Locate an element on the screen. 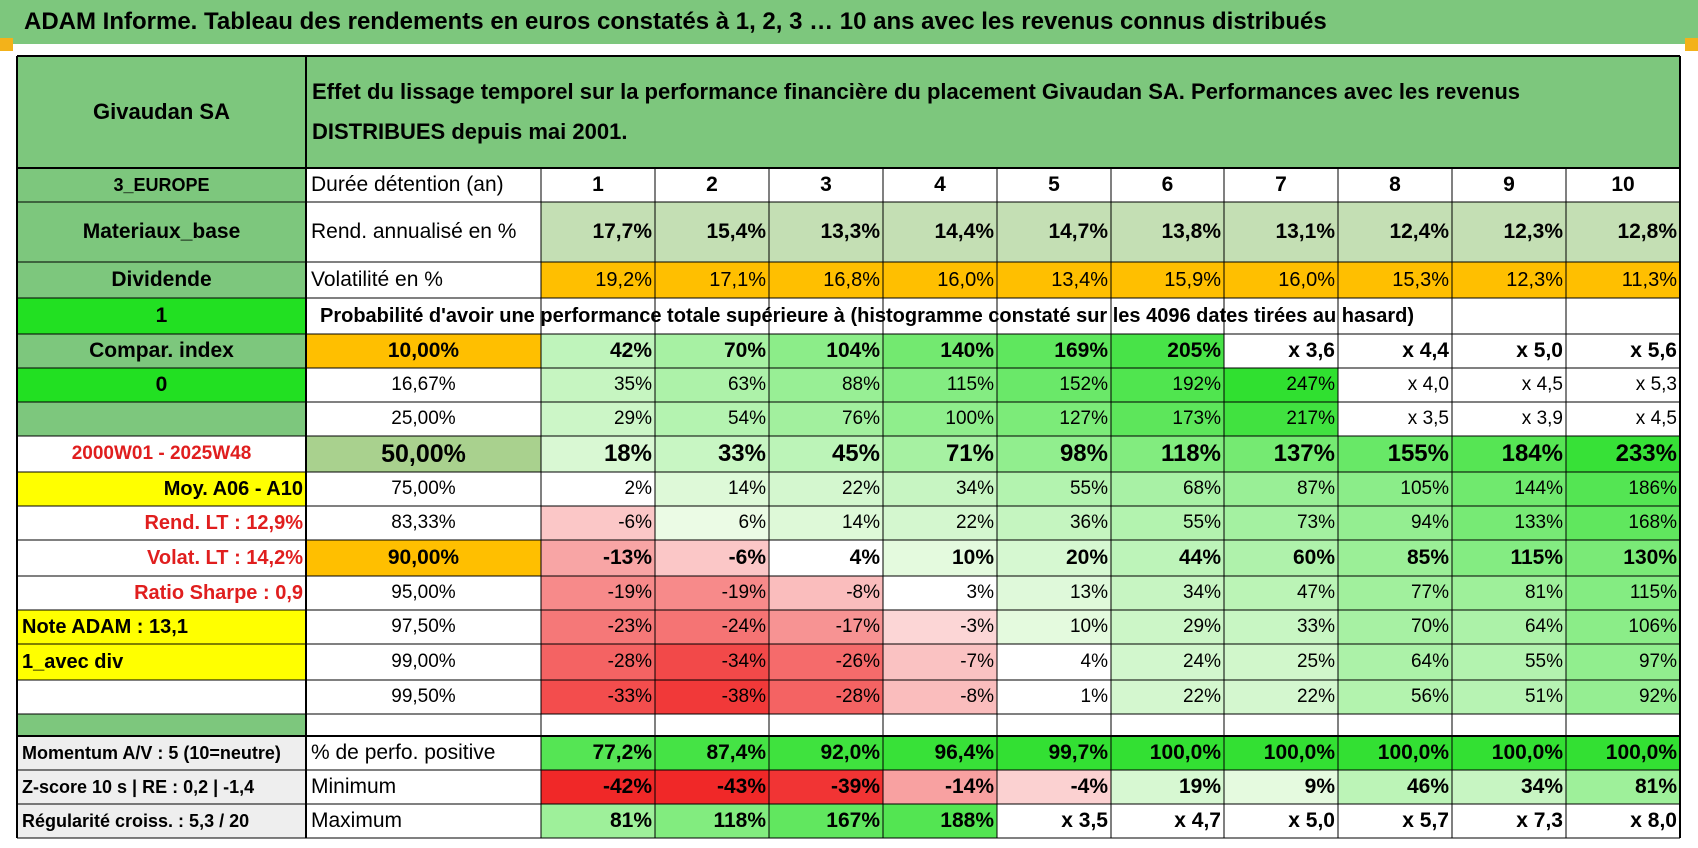  volatility-label: Volatilité en % is located at coordinates (377, 279).